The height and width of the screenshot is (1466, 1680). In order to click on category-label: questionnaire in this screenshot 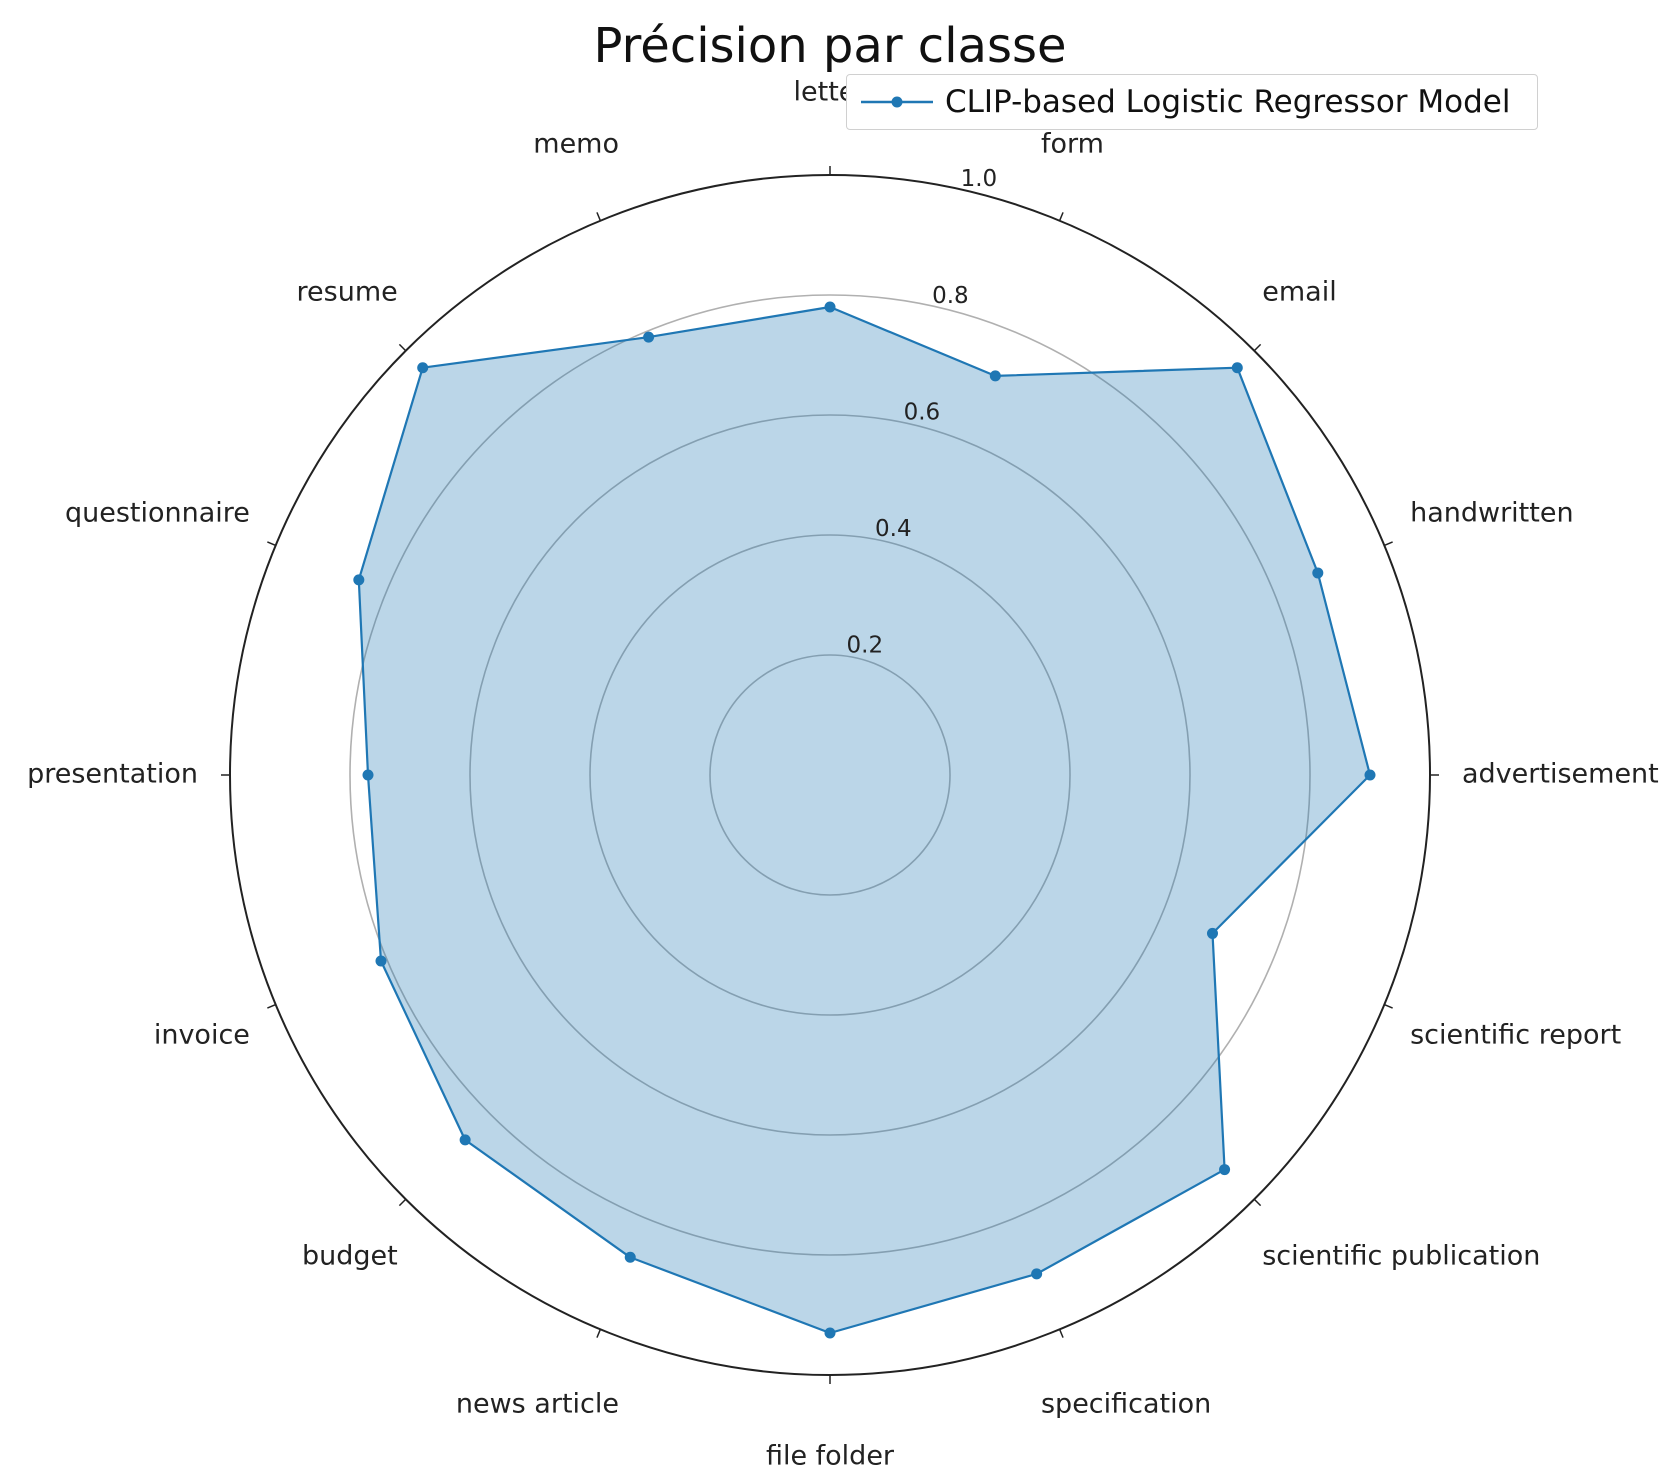, I will do `click(157, 513)`.